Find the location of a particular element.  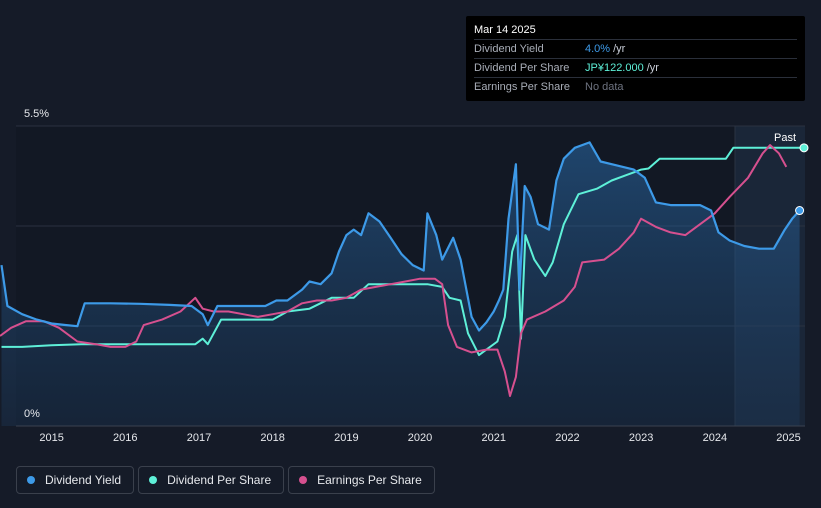

tooltip-row-earnings-per-share: Earnings Per Share No data is located at coordinates (635, 86).